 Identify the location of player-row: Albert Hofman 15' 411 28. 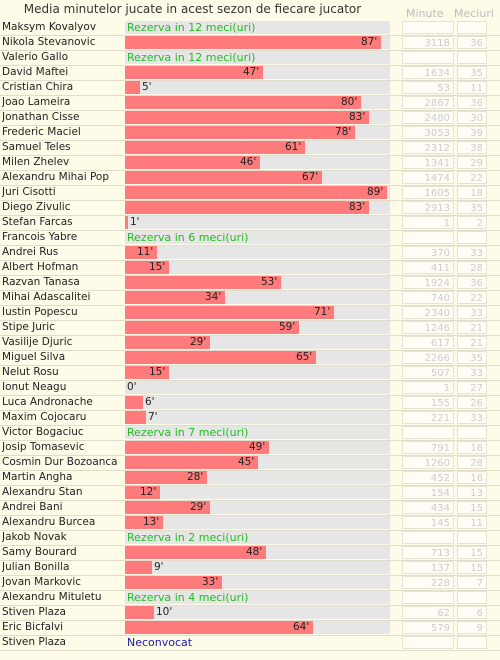
(250, 268).